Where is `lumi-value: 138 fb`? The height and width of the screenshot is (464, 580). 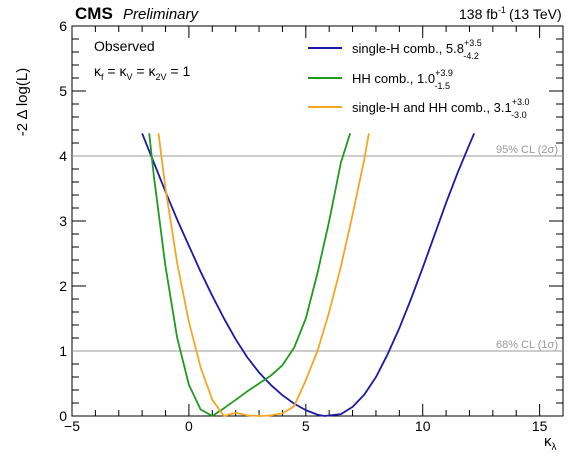
lumi-value: 138 fb is located at coordinates (478, 14).